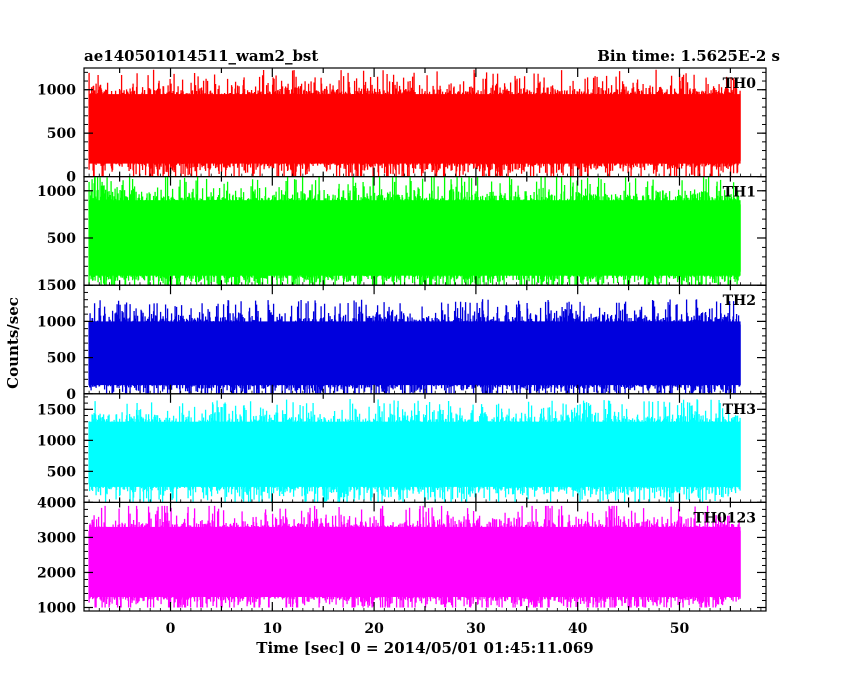  Describe the element at coordinates (739, 193) in the screenshot. I see `panel-name-label: TH1` at that location.